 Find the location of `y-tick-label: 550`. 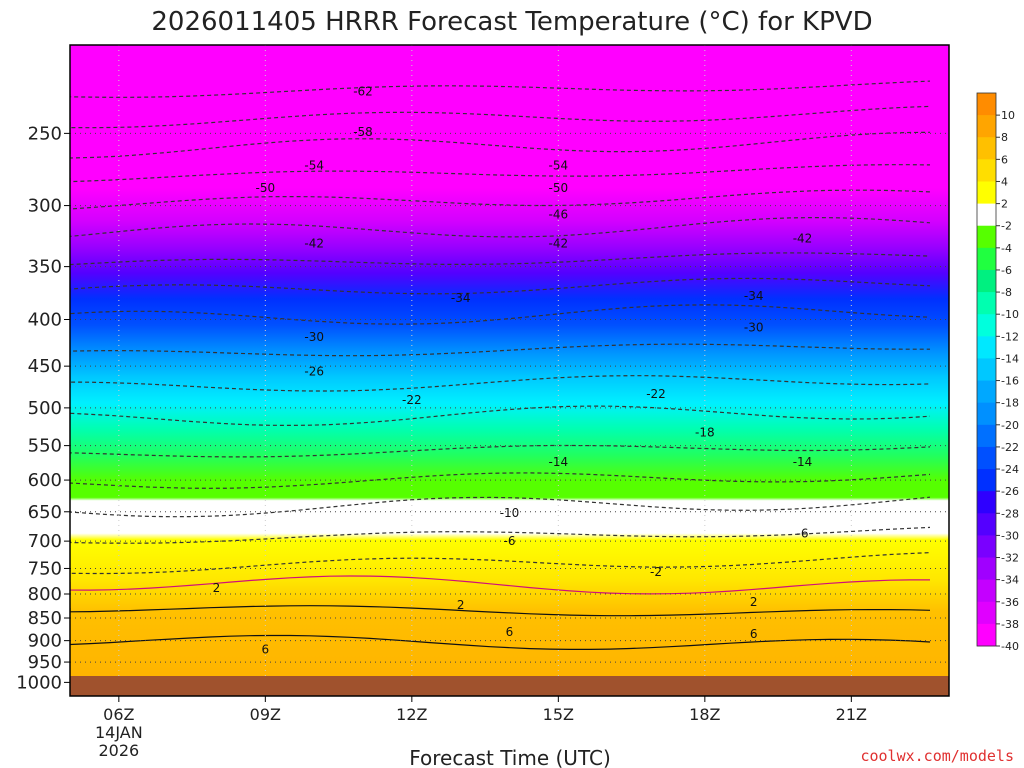

y-tick-label: 550 is located at coordinates (45, 446).